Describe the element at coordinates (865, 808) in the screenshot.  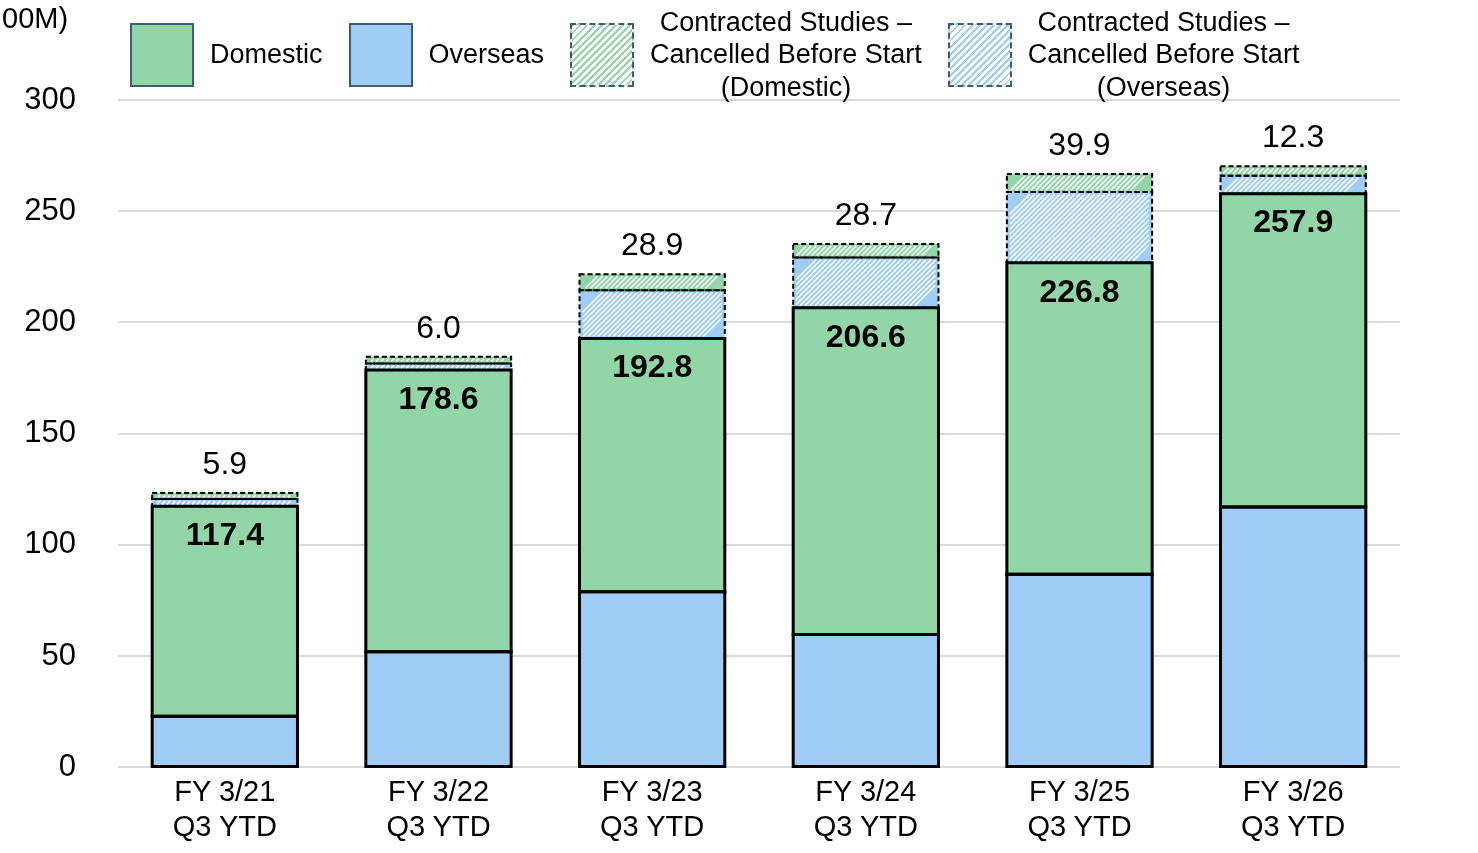
I see `x-tick-label: FY 3/24 Q3 YTD` at that location.